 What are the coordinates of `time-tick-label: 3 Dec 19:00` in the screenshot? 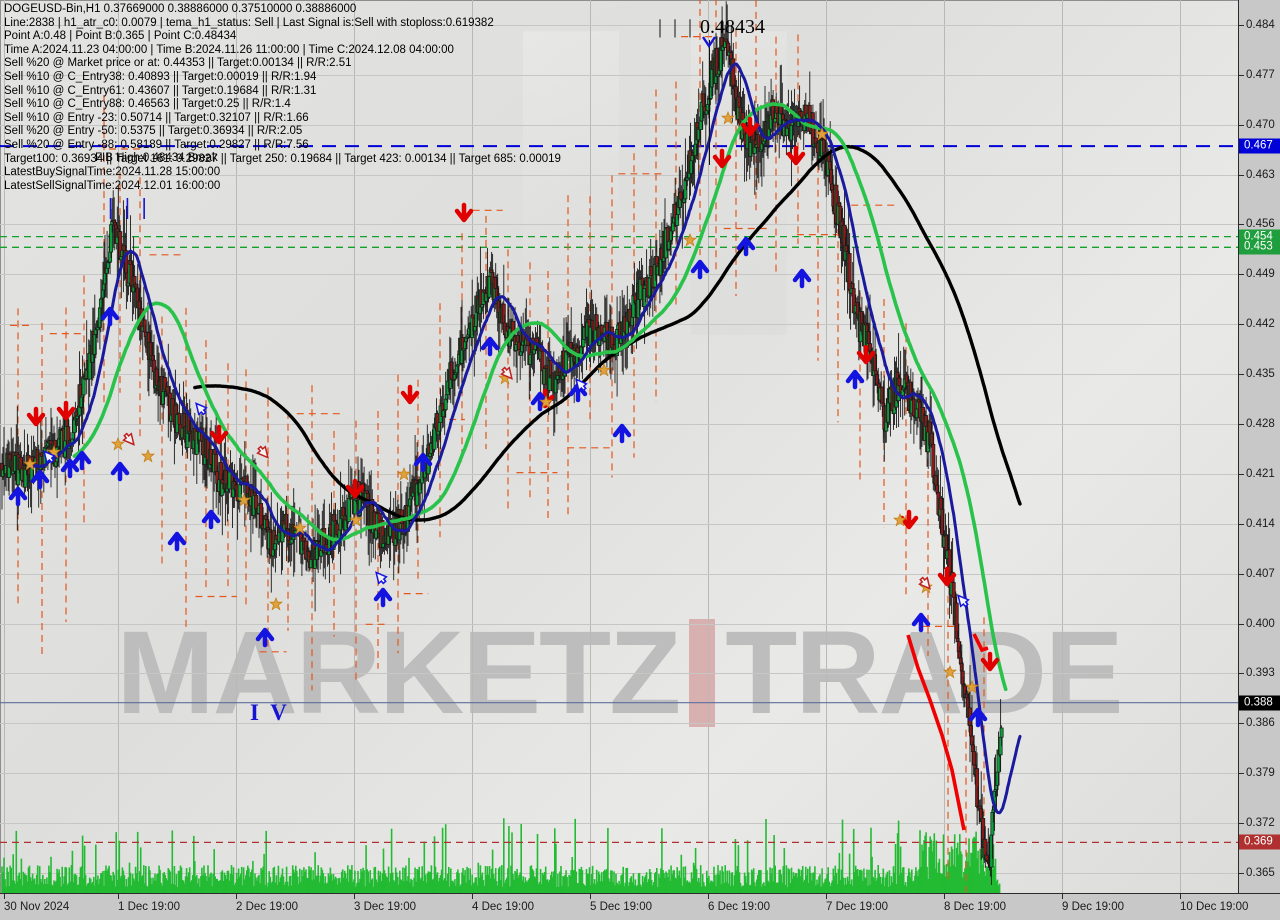 It's located at (385, 907).